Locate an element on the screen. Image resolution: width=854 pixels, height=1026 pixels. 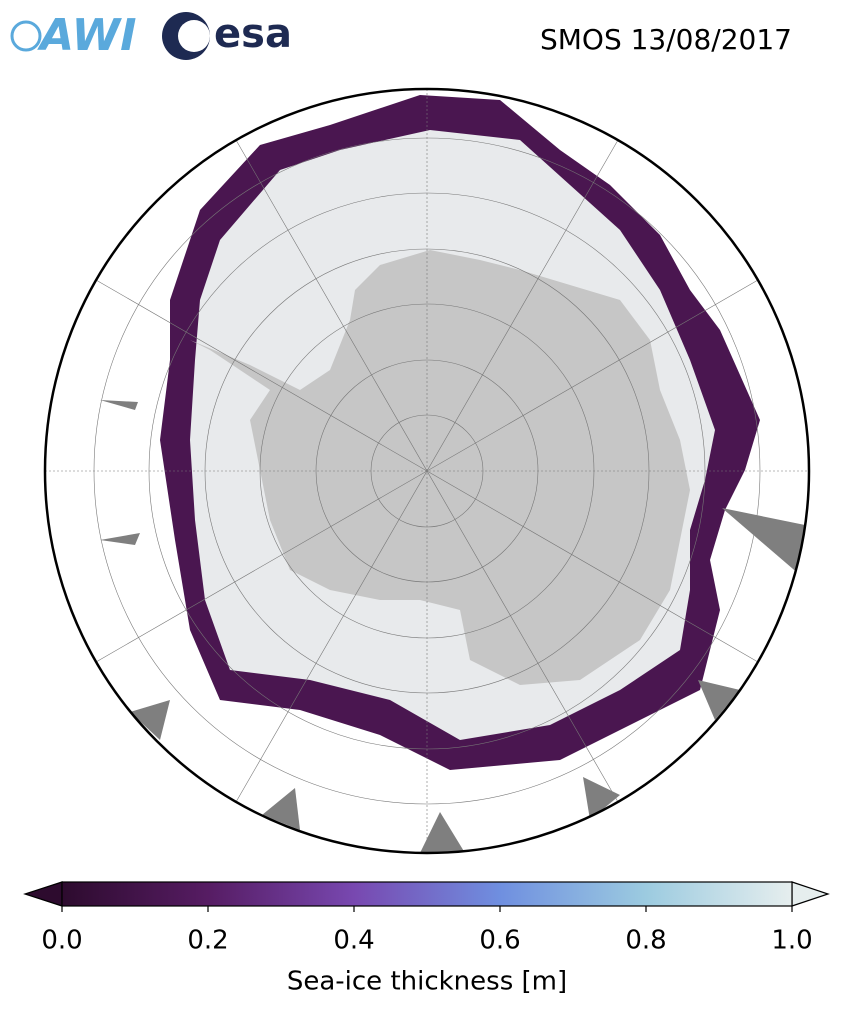
colorbar-label: Sea-ice thickness [m] is located at coordinates (427, 982).